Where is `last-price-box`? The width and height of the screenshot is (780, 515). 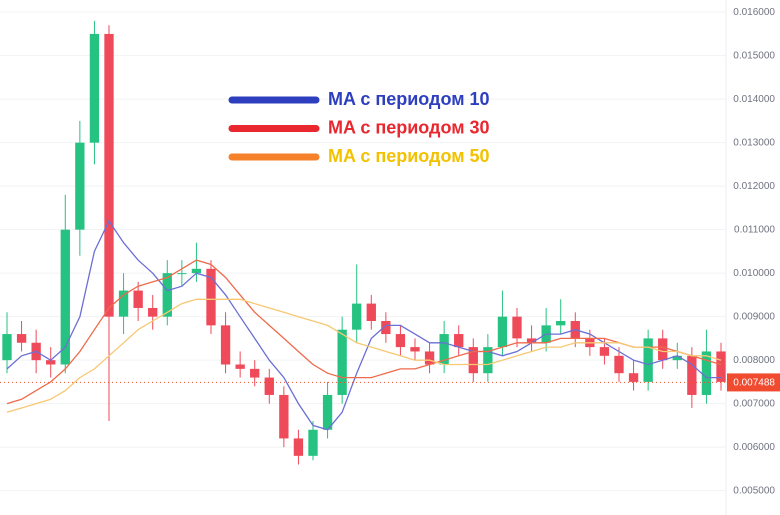 last-price-box is located at coordinates (753, 382).